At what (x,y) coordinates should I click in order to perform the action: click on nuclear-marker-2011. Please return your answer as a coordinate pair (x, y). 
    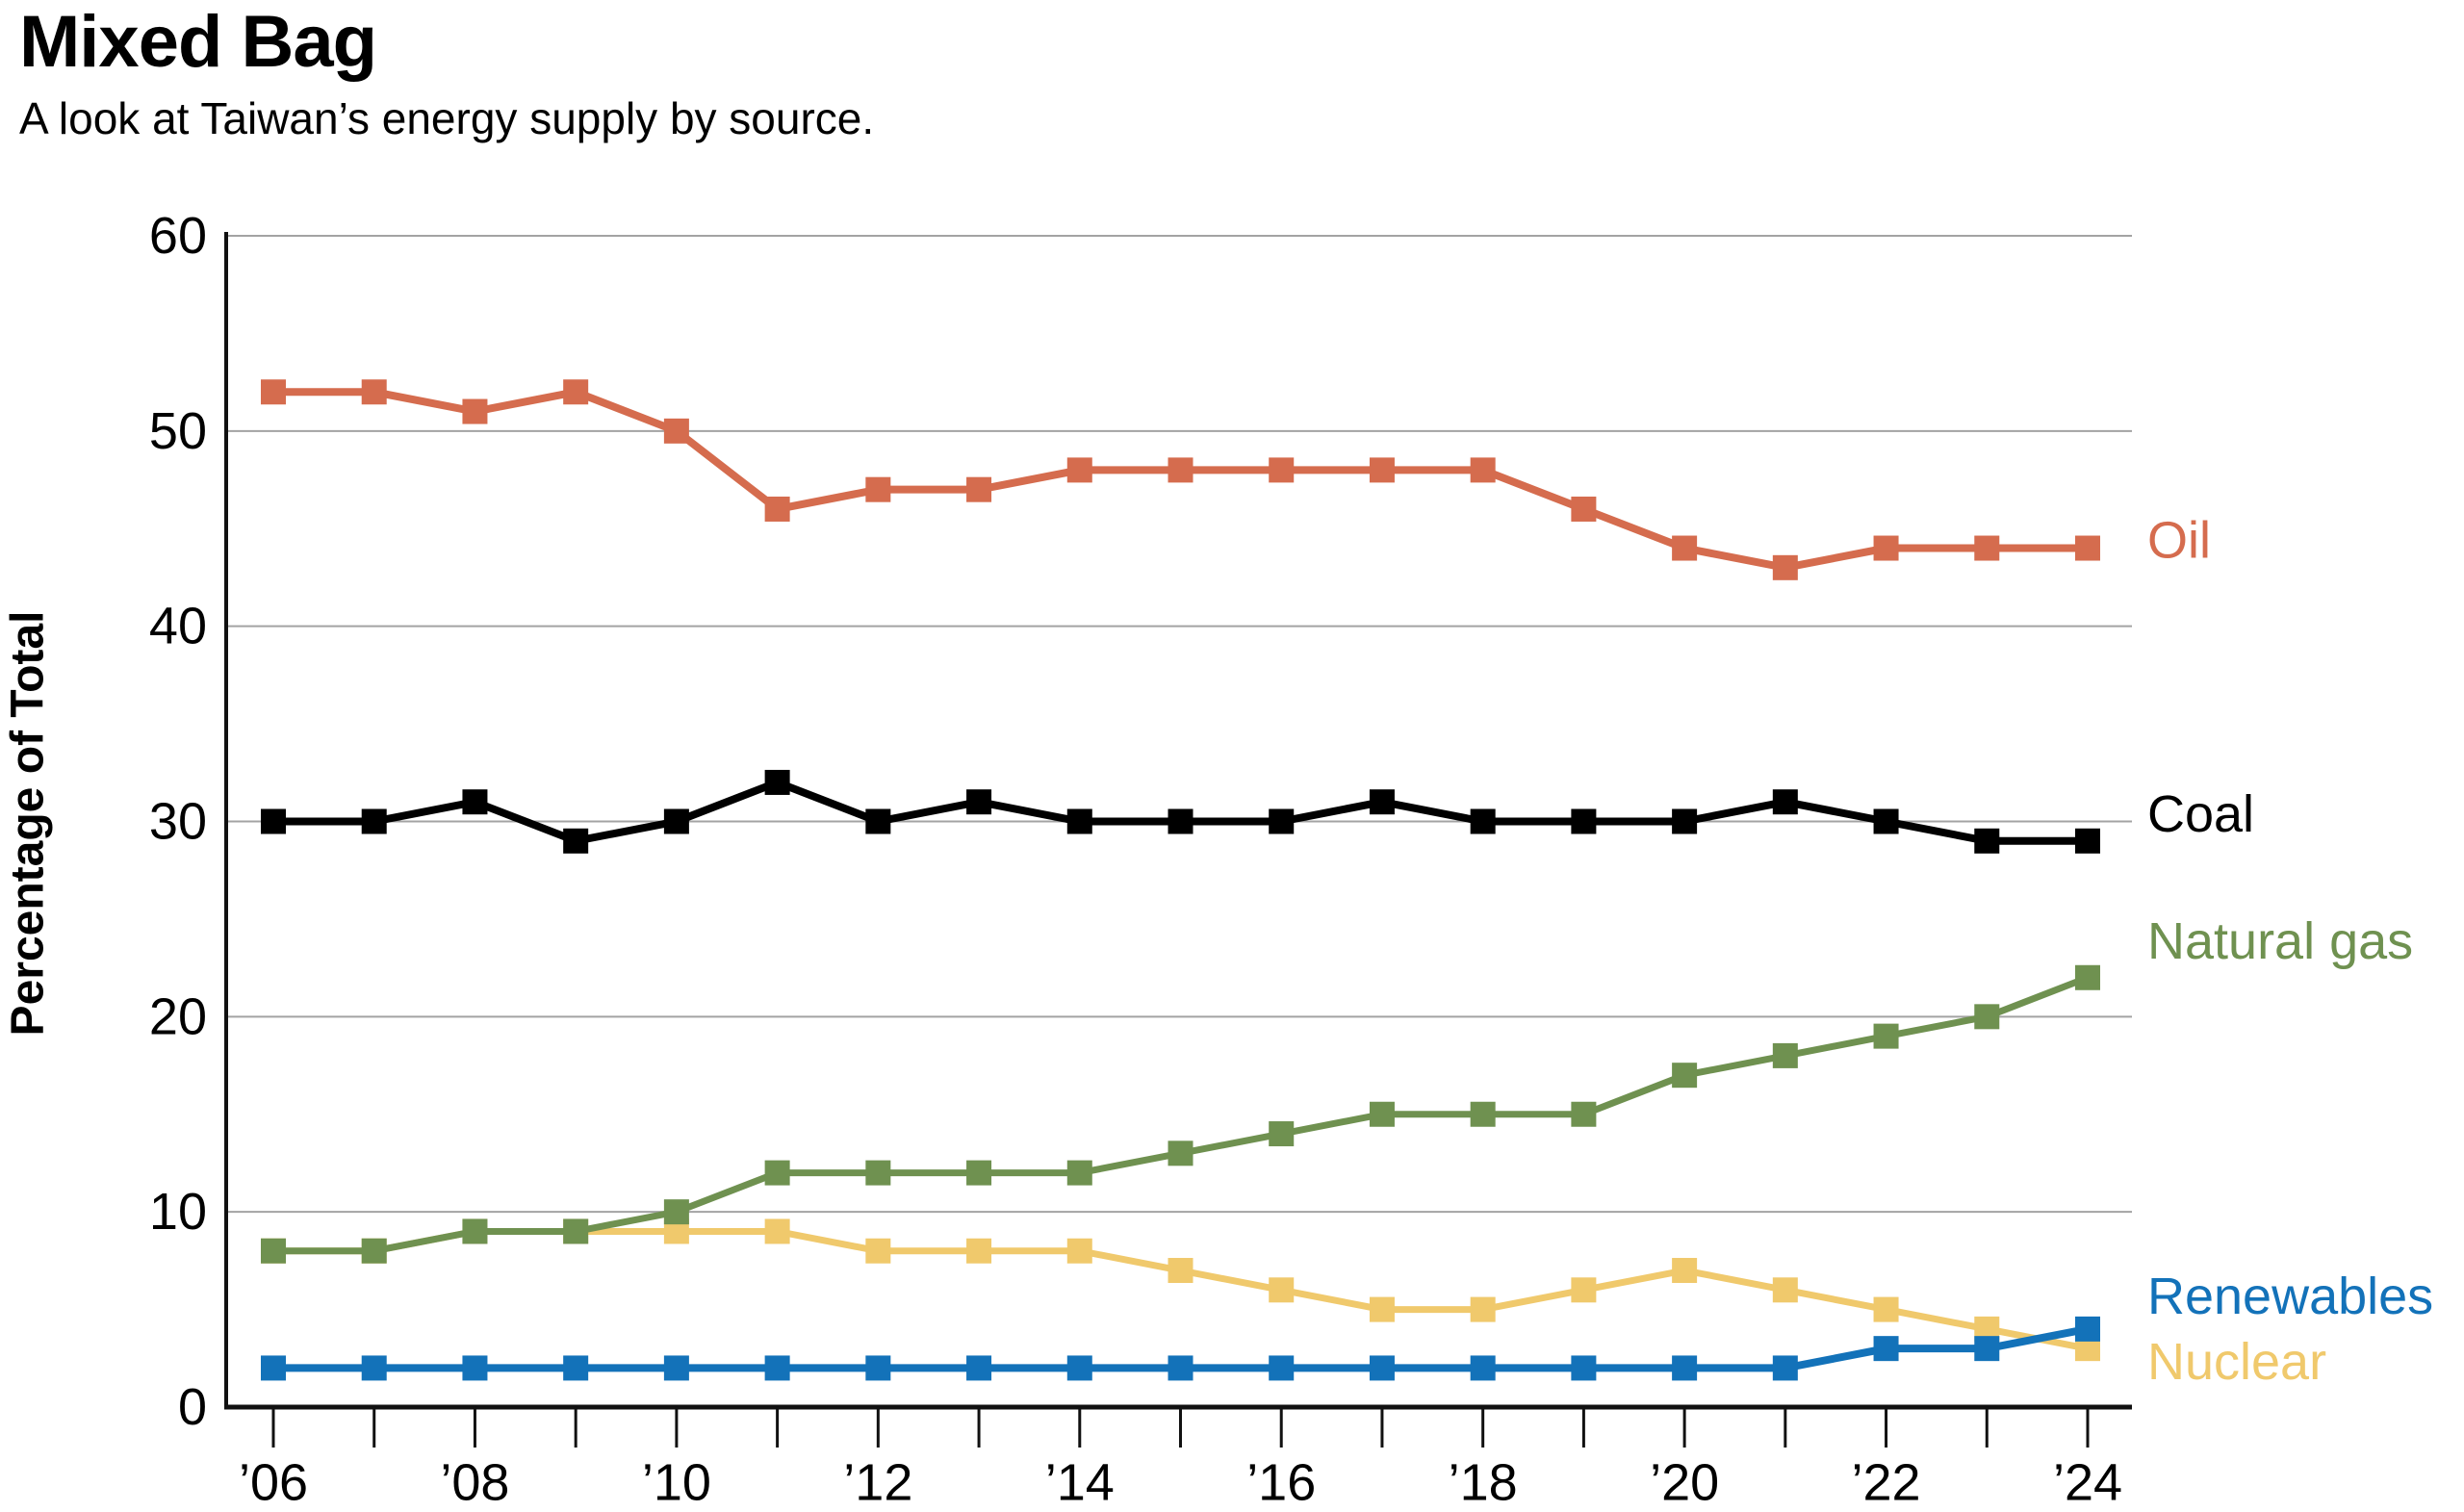
    Looking at the image, I should click on (777, 1231).